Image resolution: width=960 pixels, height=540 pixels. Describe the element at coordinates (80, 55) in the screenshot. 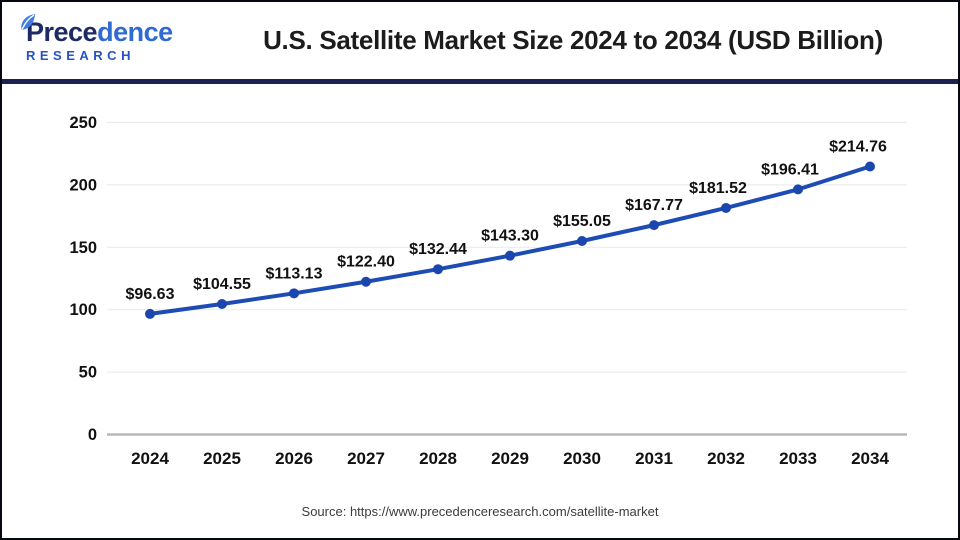

I see `brand-subtitle: RESEARCH` at that location.